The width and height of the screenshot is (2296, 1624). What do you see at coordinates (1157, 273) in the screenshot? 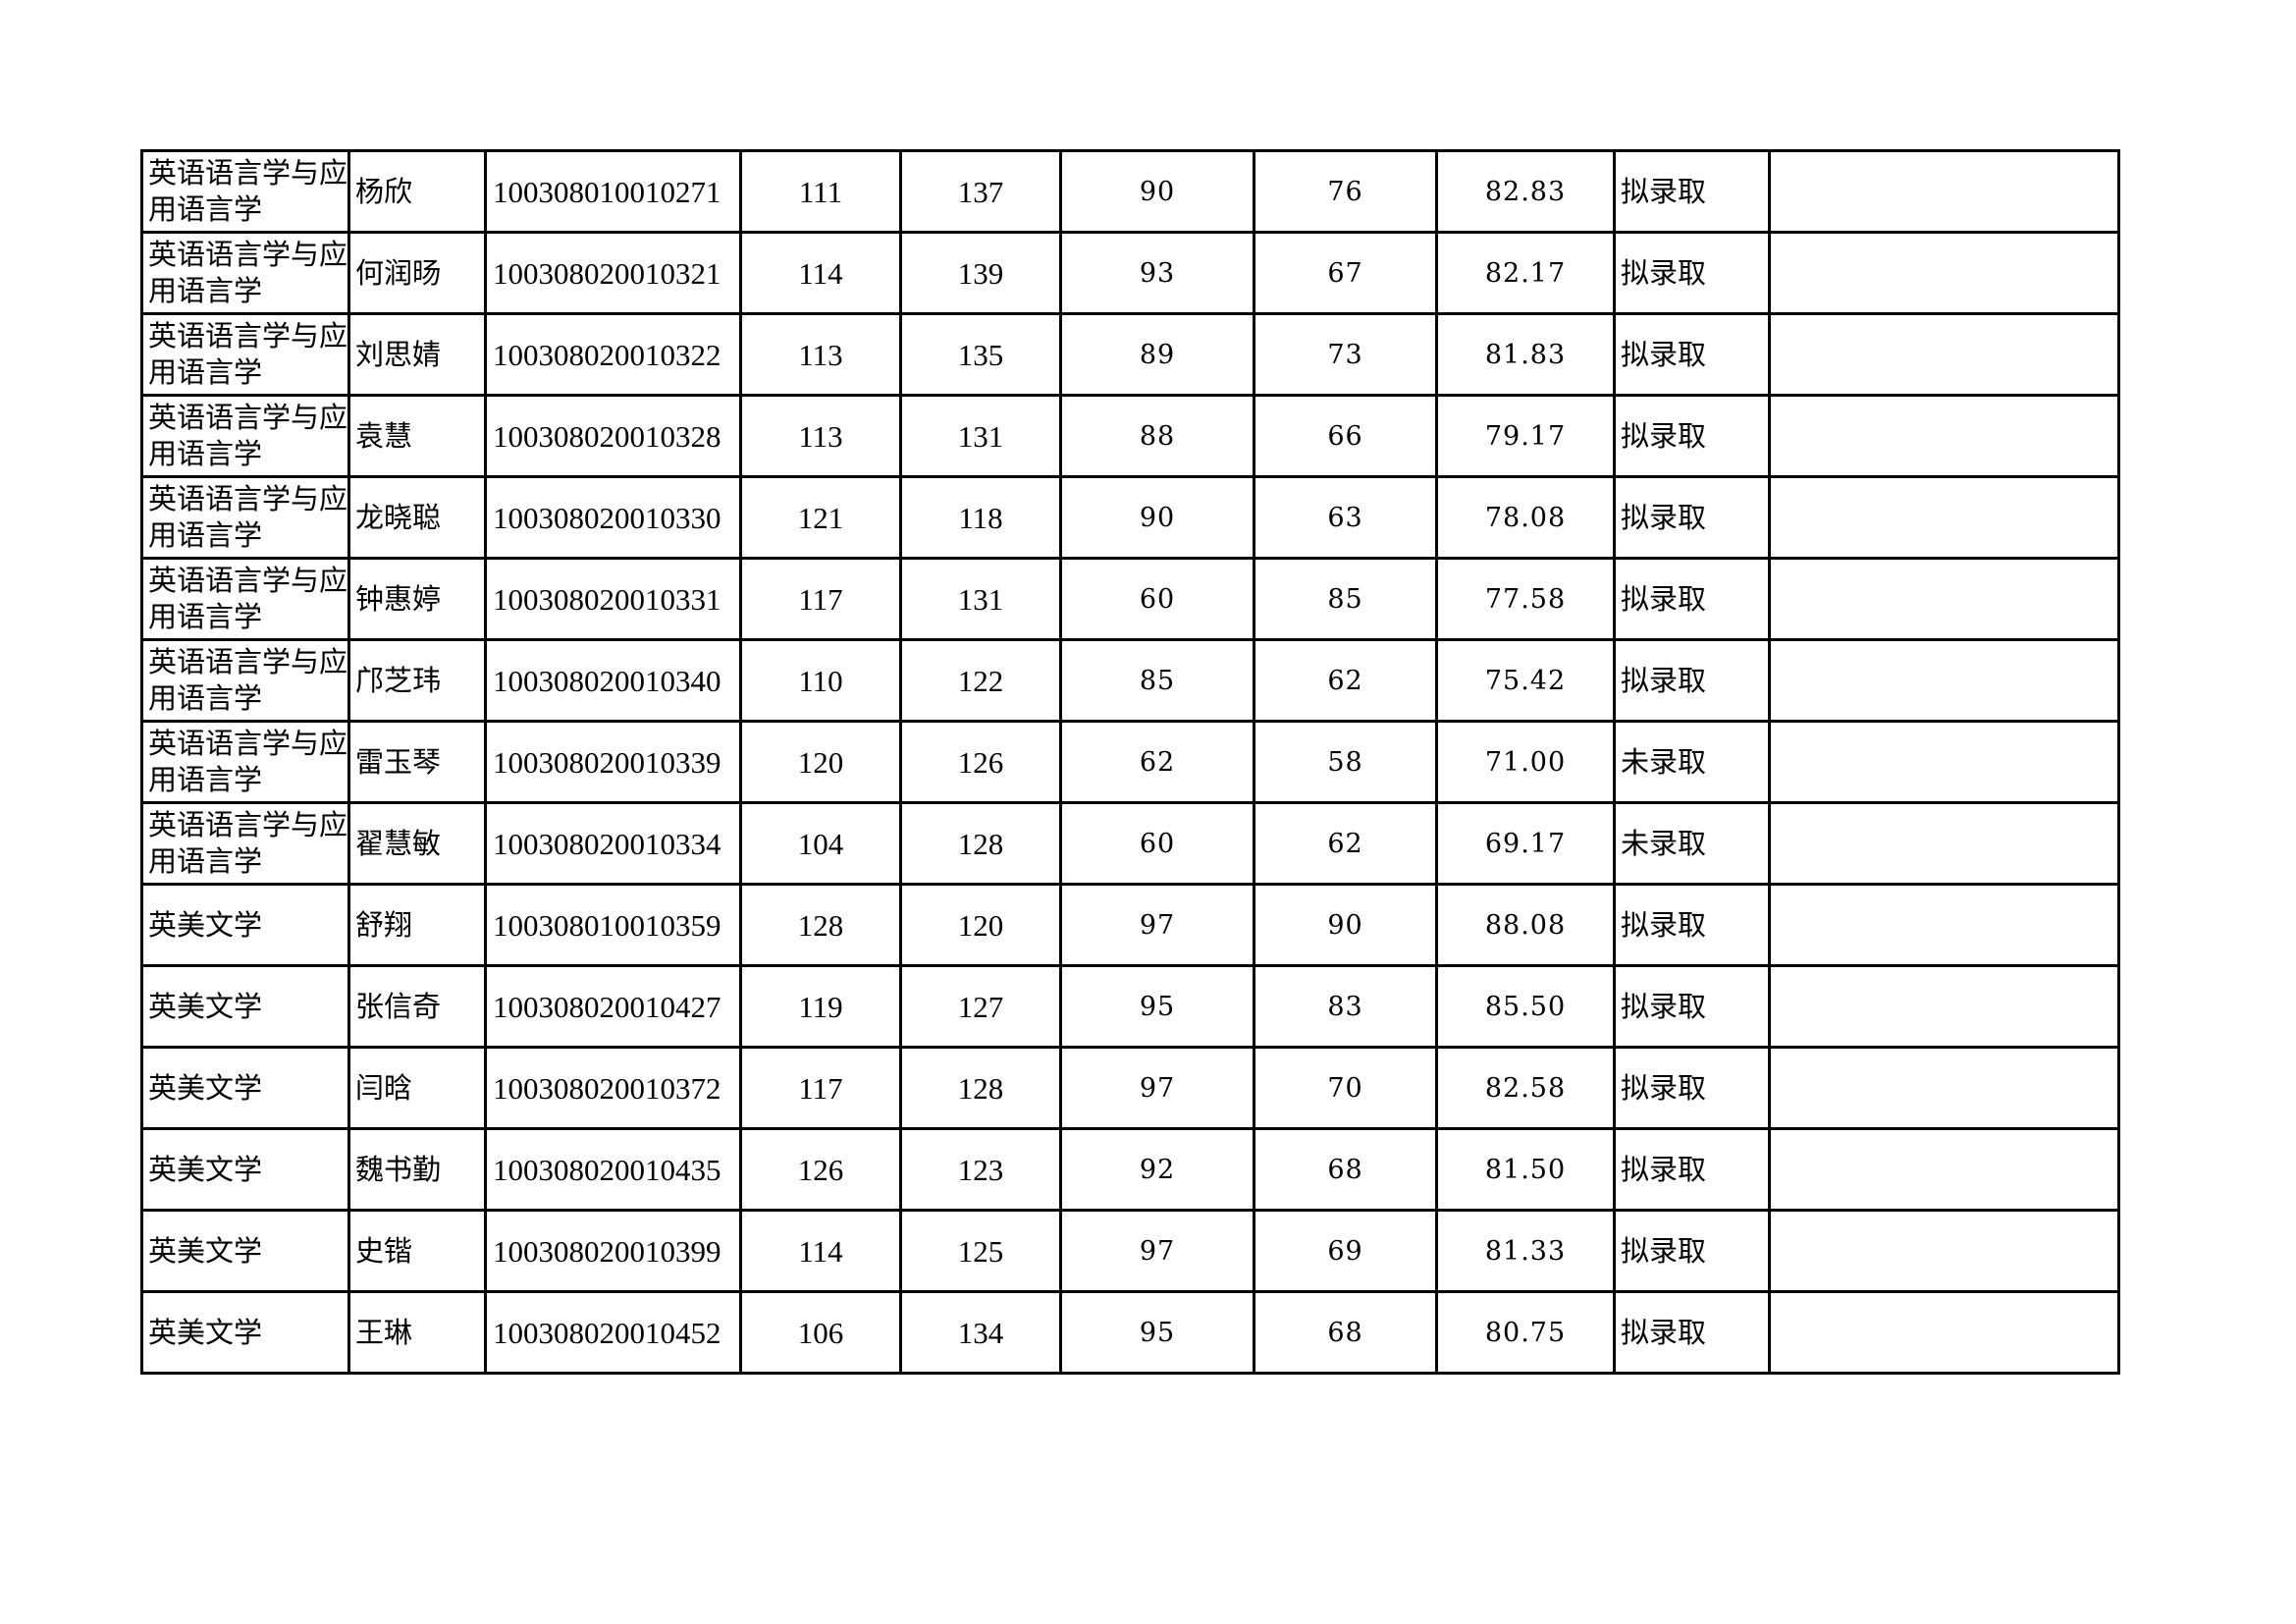
I see `score-3-cell: 93` at bounding box center [1157, 273].